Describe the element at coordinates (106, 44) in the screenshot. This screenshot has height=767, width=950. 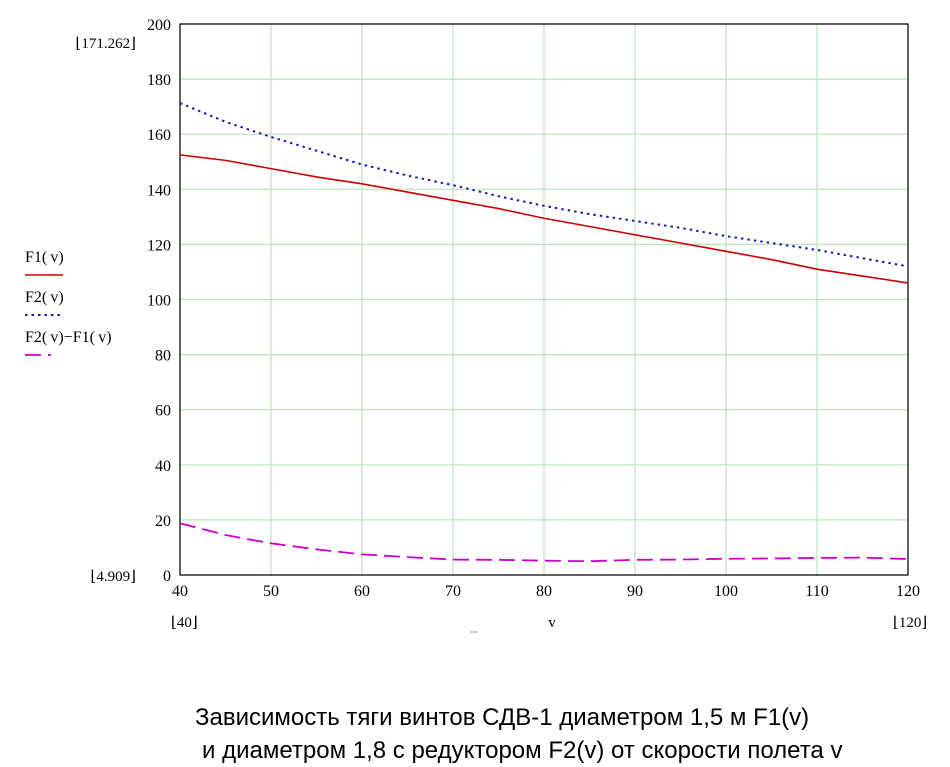
I see `y-max-range-label: ⌊171.262⌋` at that location.